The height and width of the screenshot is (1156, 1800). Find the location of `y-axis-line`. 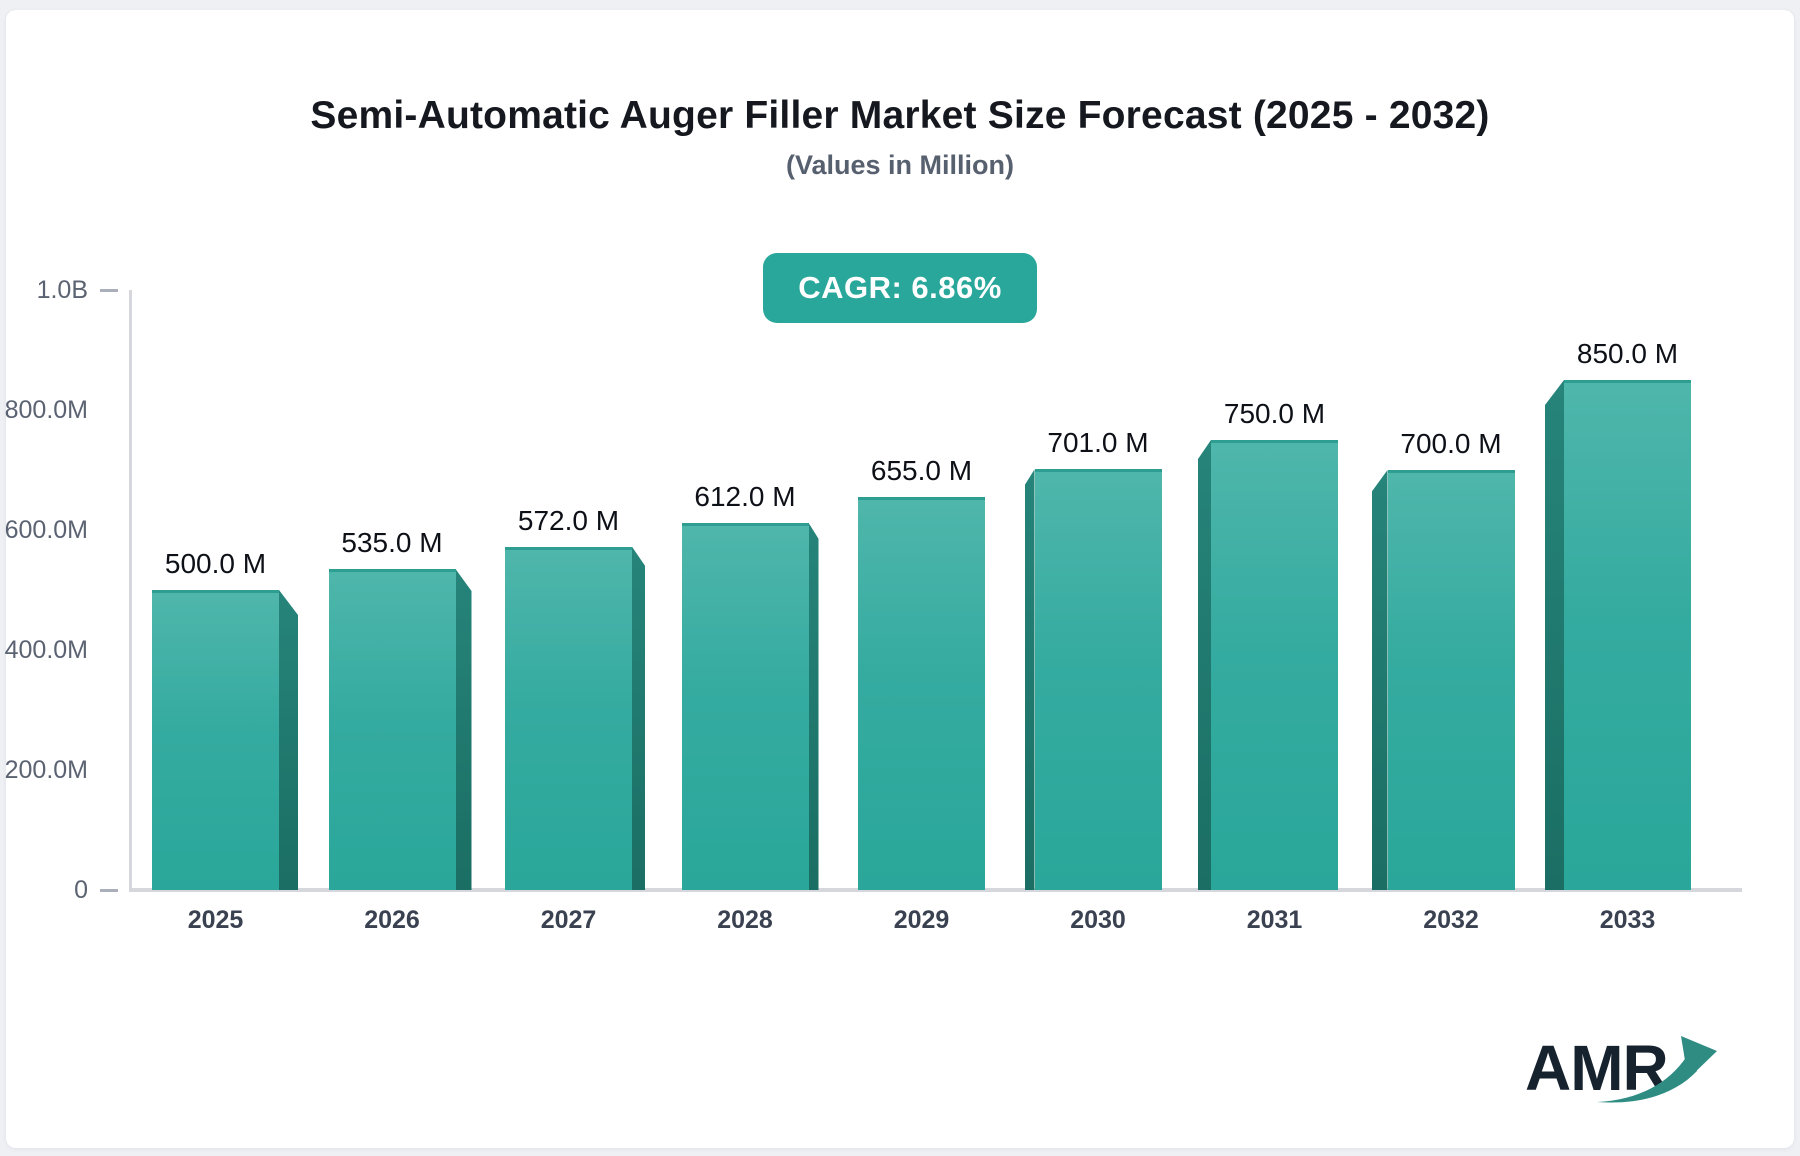

y-axis-line is located at coordinates (130, 590).